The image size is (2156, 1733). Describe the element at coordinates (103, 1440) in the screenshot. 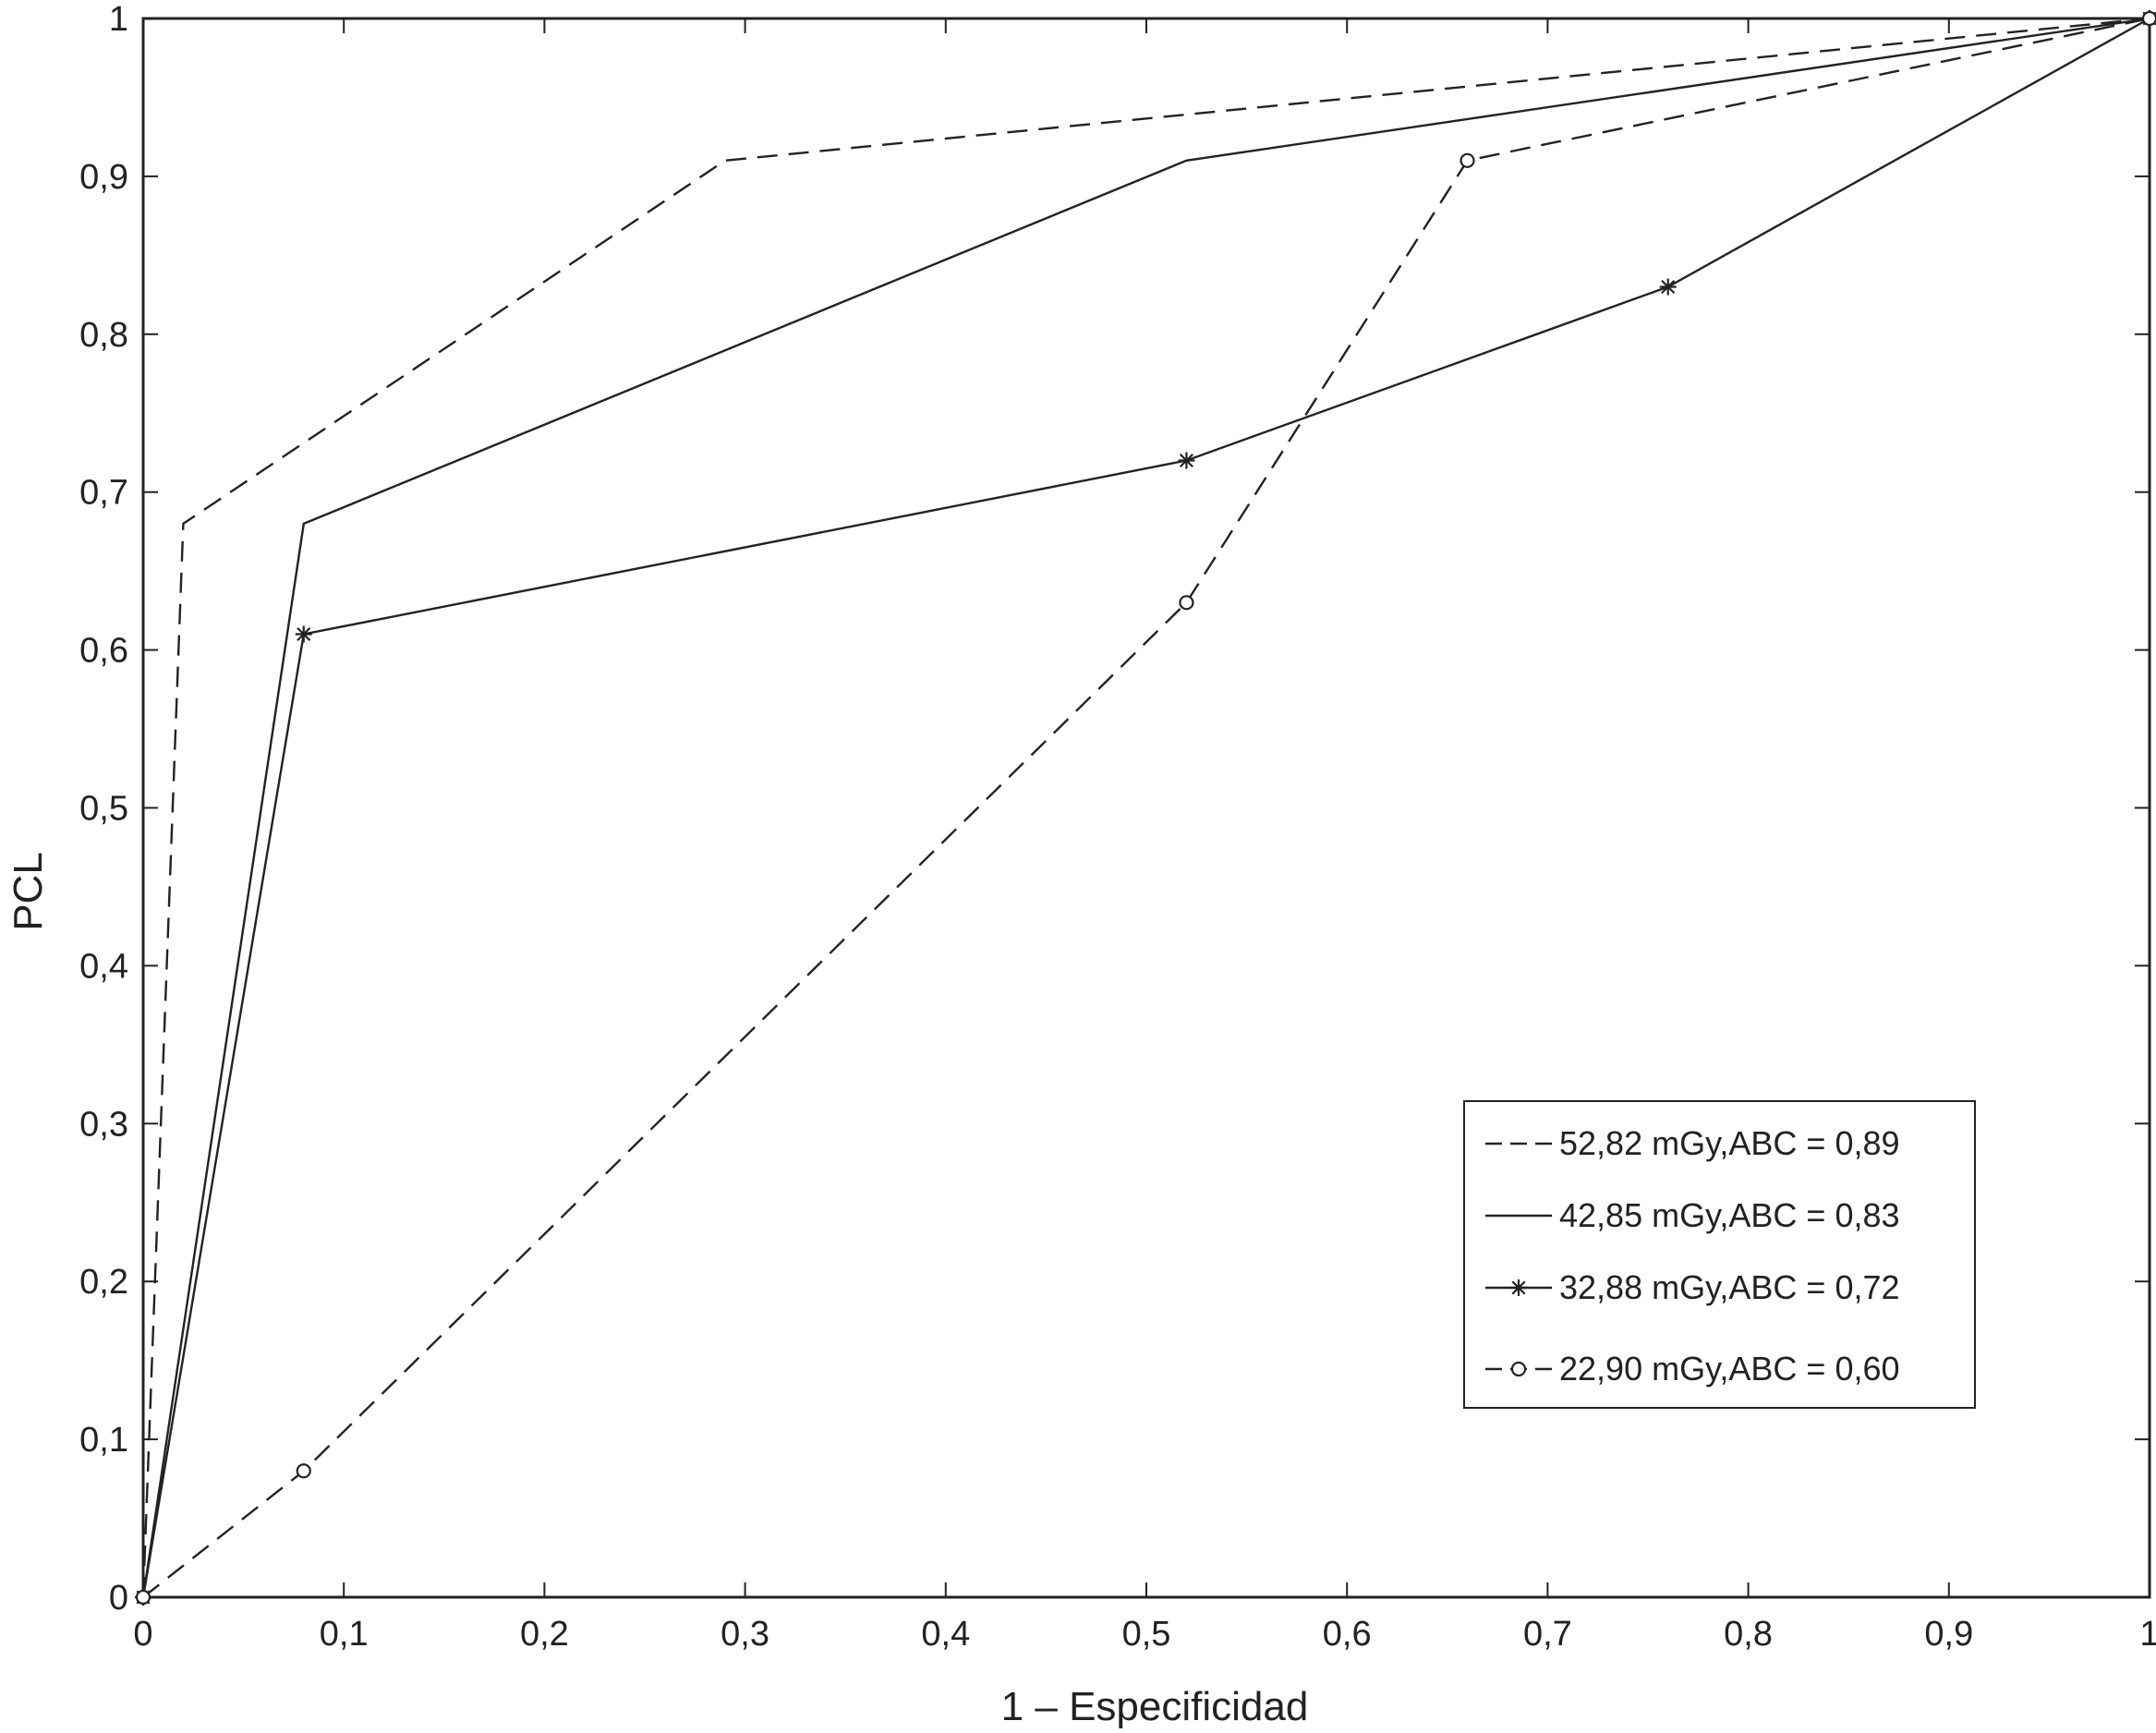

I see `y-tick-label: 0,1` at that location.